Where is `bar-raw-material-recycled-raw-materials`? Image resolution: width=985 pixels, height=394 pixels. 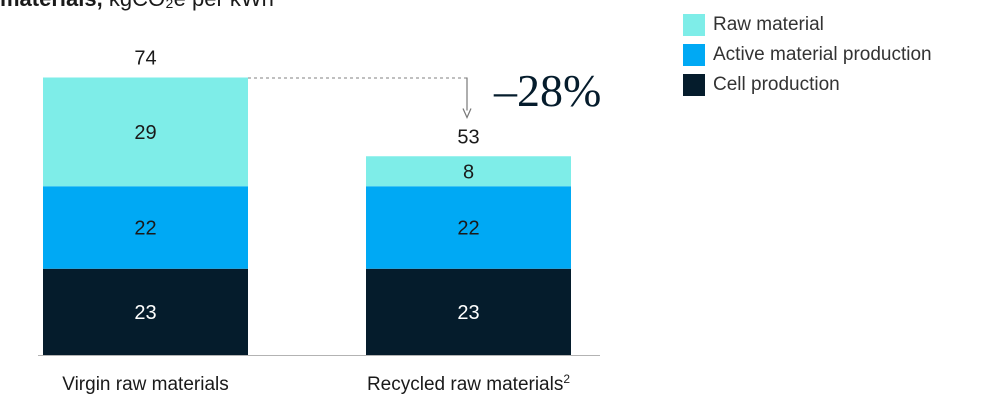 bar-raw-material-recycled-raw-materials is located at coordinates (468, 171).